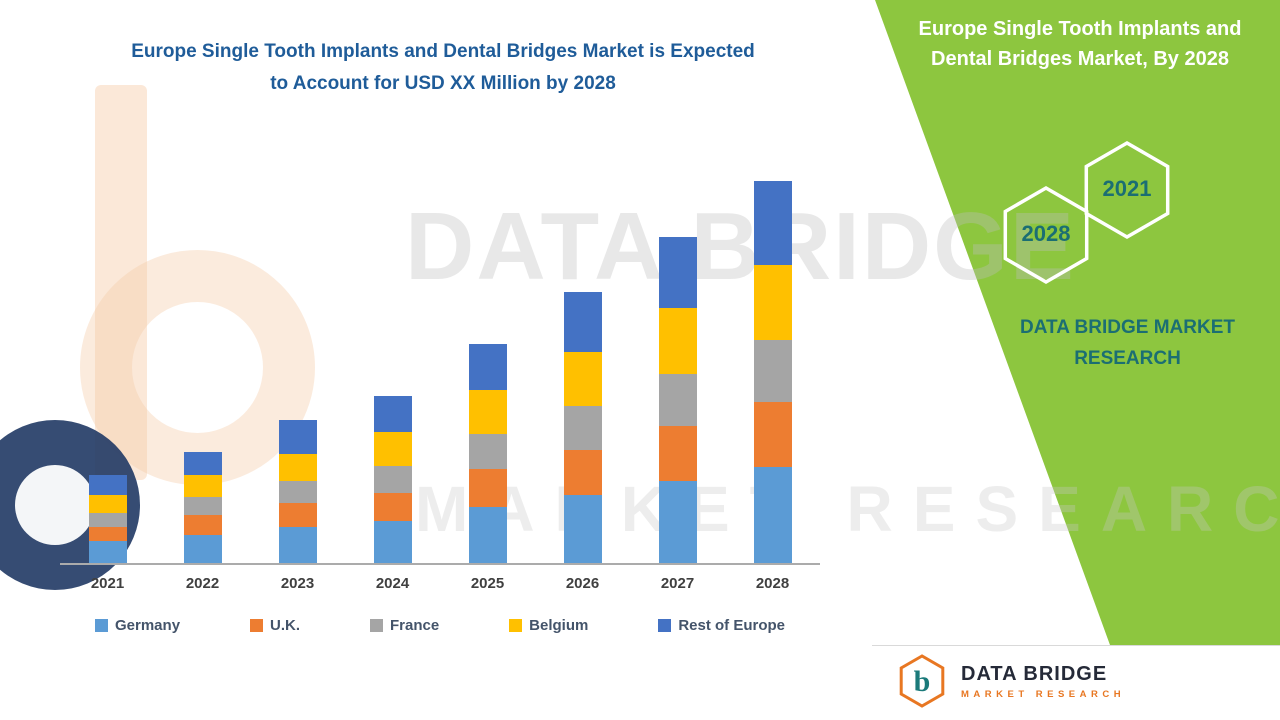  I want to click on bar-segment-u-k-2026, so click(582, 472).